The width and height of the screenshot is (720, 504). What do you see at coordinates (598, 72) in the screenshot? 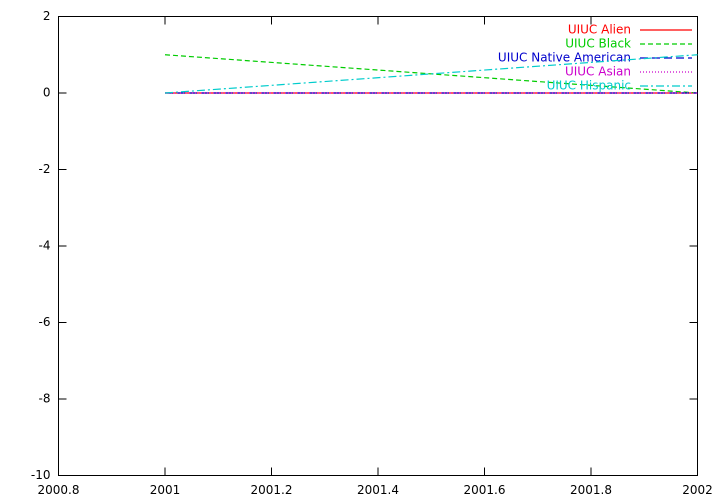
I see `legend-label: UIUC Asian` at bounding box center [598, 72].